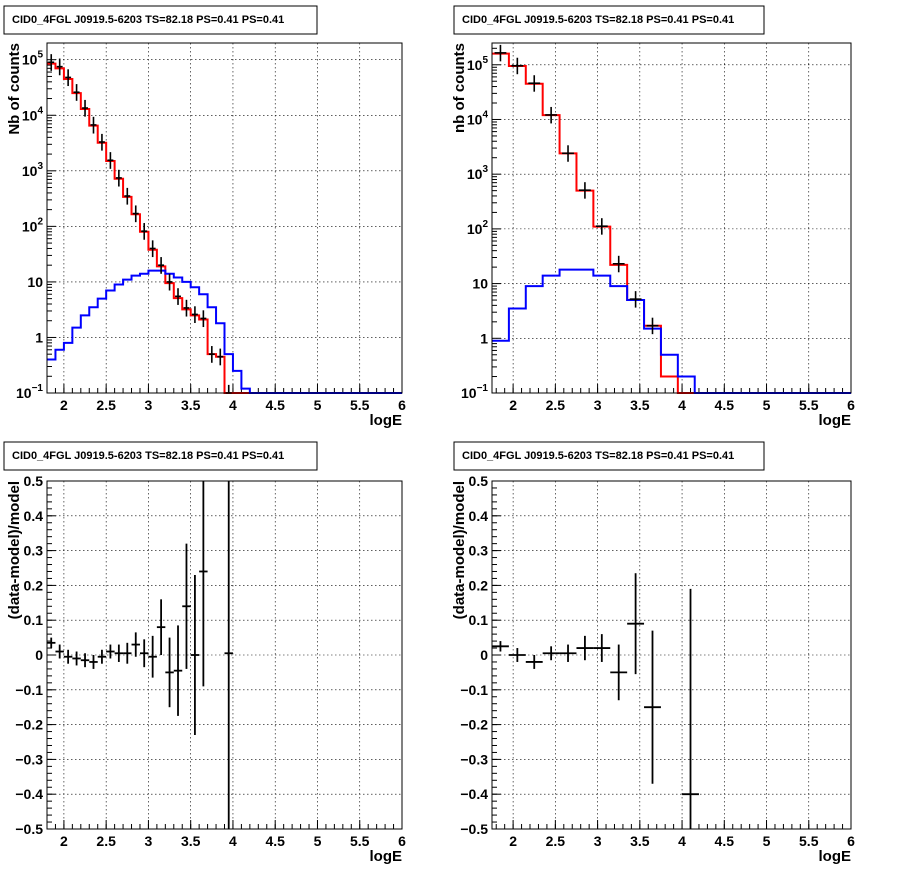 This screenshot has height=875, width=898. Describe the element at coordinates (14, 89) in the screenshot. I see `y-axis-label: Nb of counts` at that location.